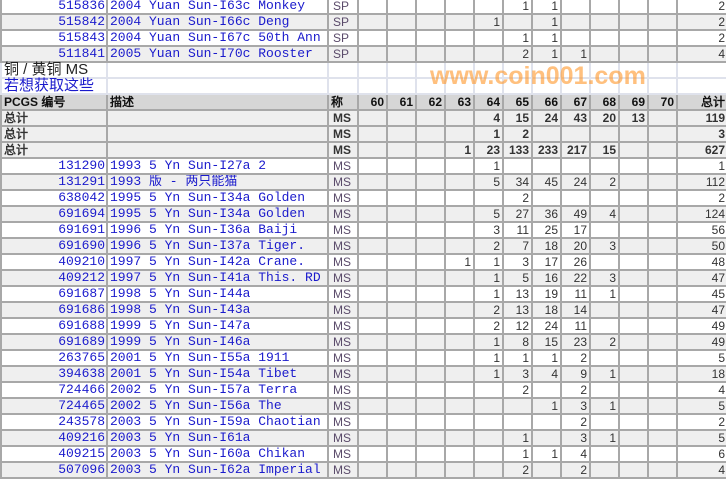 Image resolution: width=726 pixels, height=482 pixels. What do you see at coordinates (488, 230) in the screenshot?
I see `grade-count-64: 3` at bounding box center [488, 230].